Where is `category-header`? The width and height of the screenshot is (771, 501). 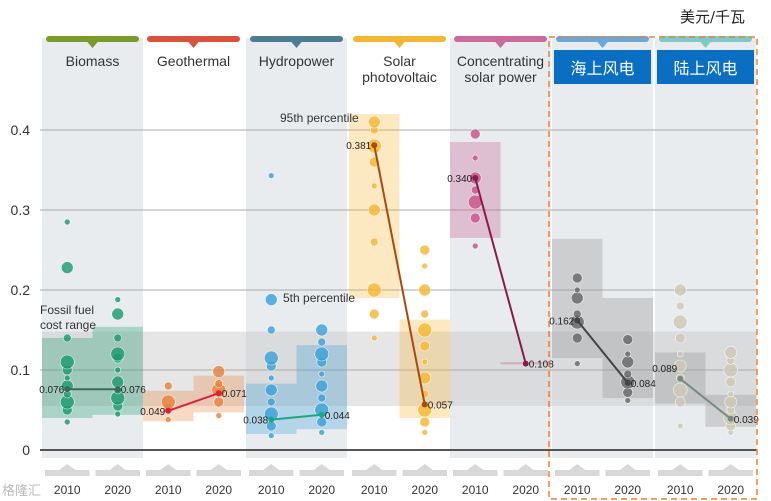 category-header is located at coordinates (602, 67).